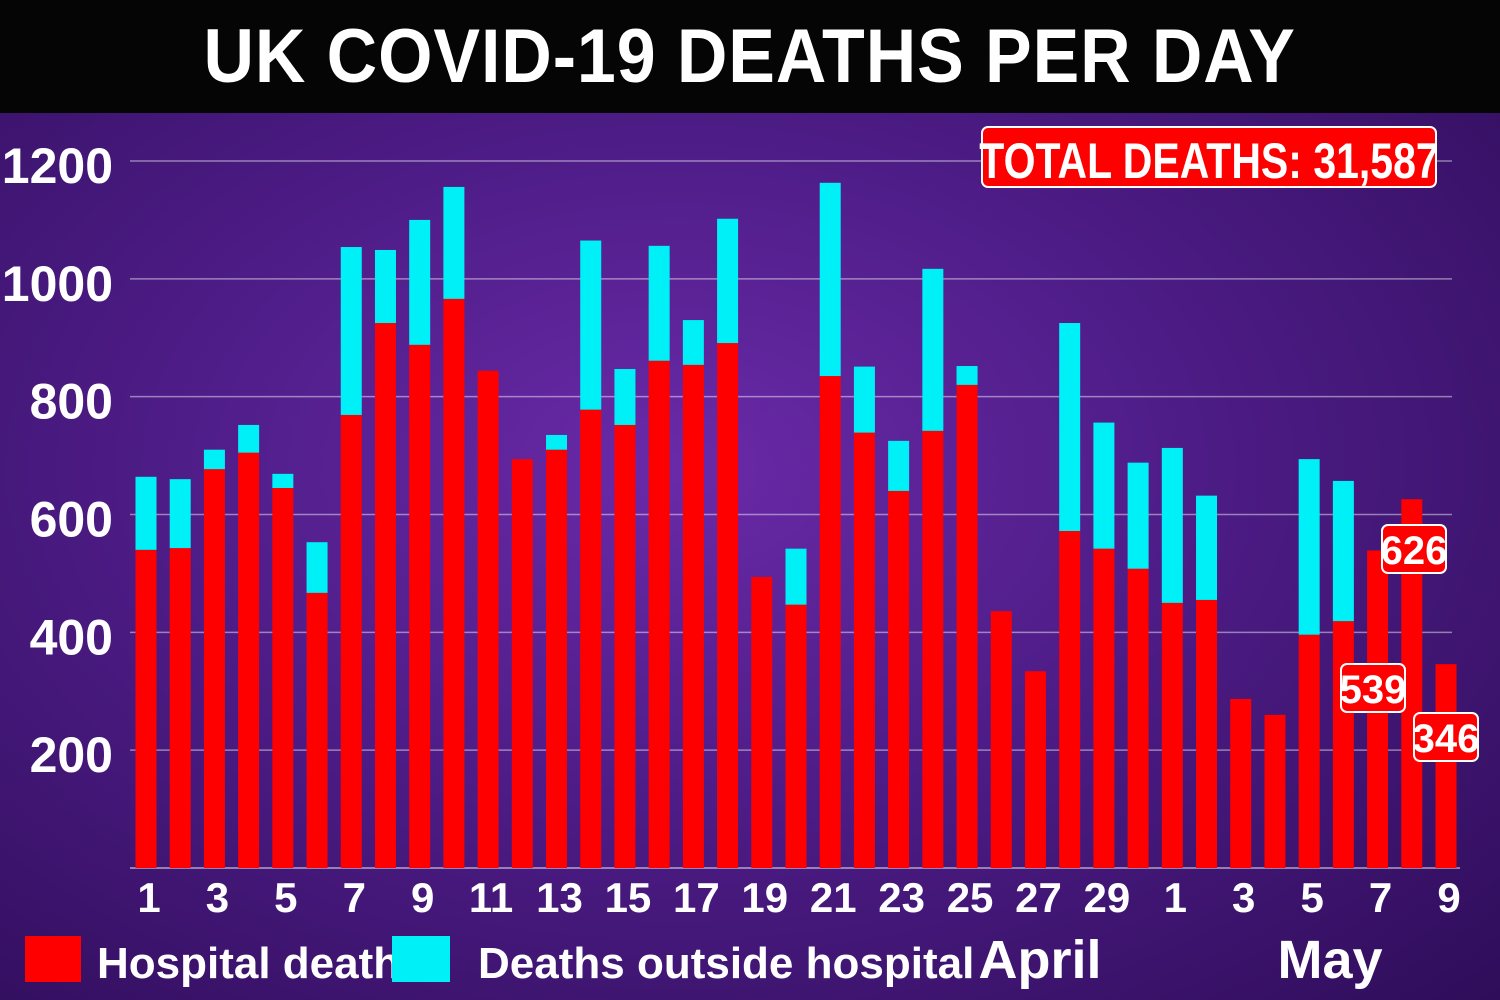 The width and height of the screenshot is (1500, 1000). I want to click on x-tick-label: 17, so click(696, 897).